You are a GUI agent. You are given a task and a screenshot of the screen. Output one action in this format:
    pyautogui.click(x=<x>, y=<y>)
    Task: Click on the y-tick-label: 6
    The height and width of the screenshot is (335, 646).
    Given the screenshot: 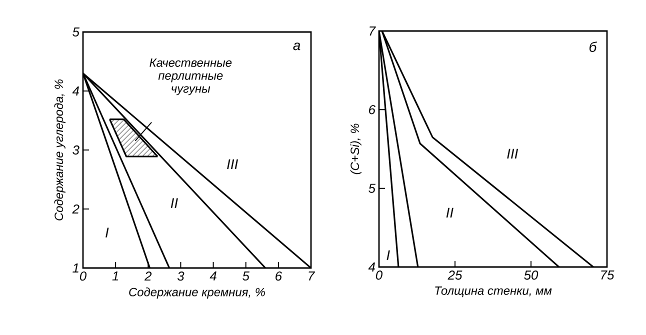 What is the action you would take?
    pyautogui.click(x=372, y=109)
    